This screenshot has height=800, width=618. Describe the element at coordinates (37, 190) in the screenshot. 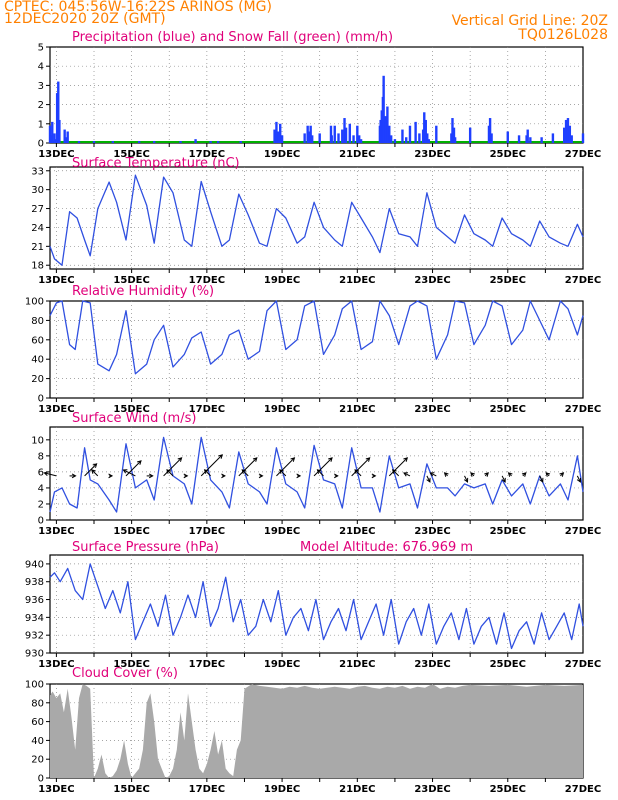

I see `y-tick-label: 30` at that location.